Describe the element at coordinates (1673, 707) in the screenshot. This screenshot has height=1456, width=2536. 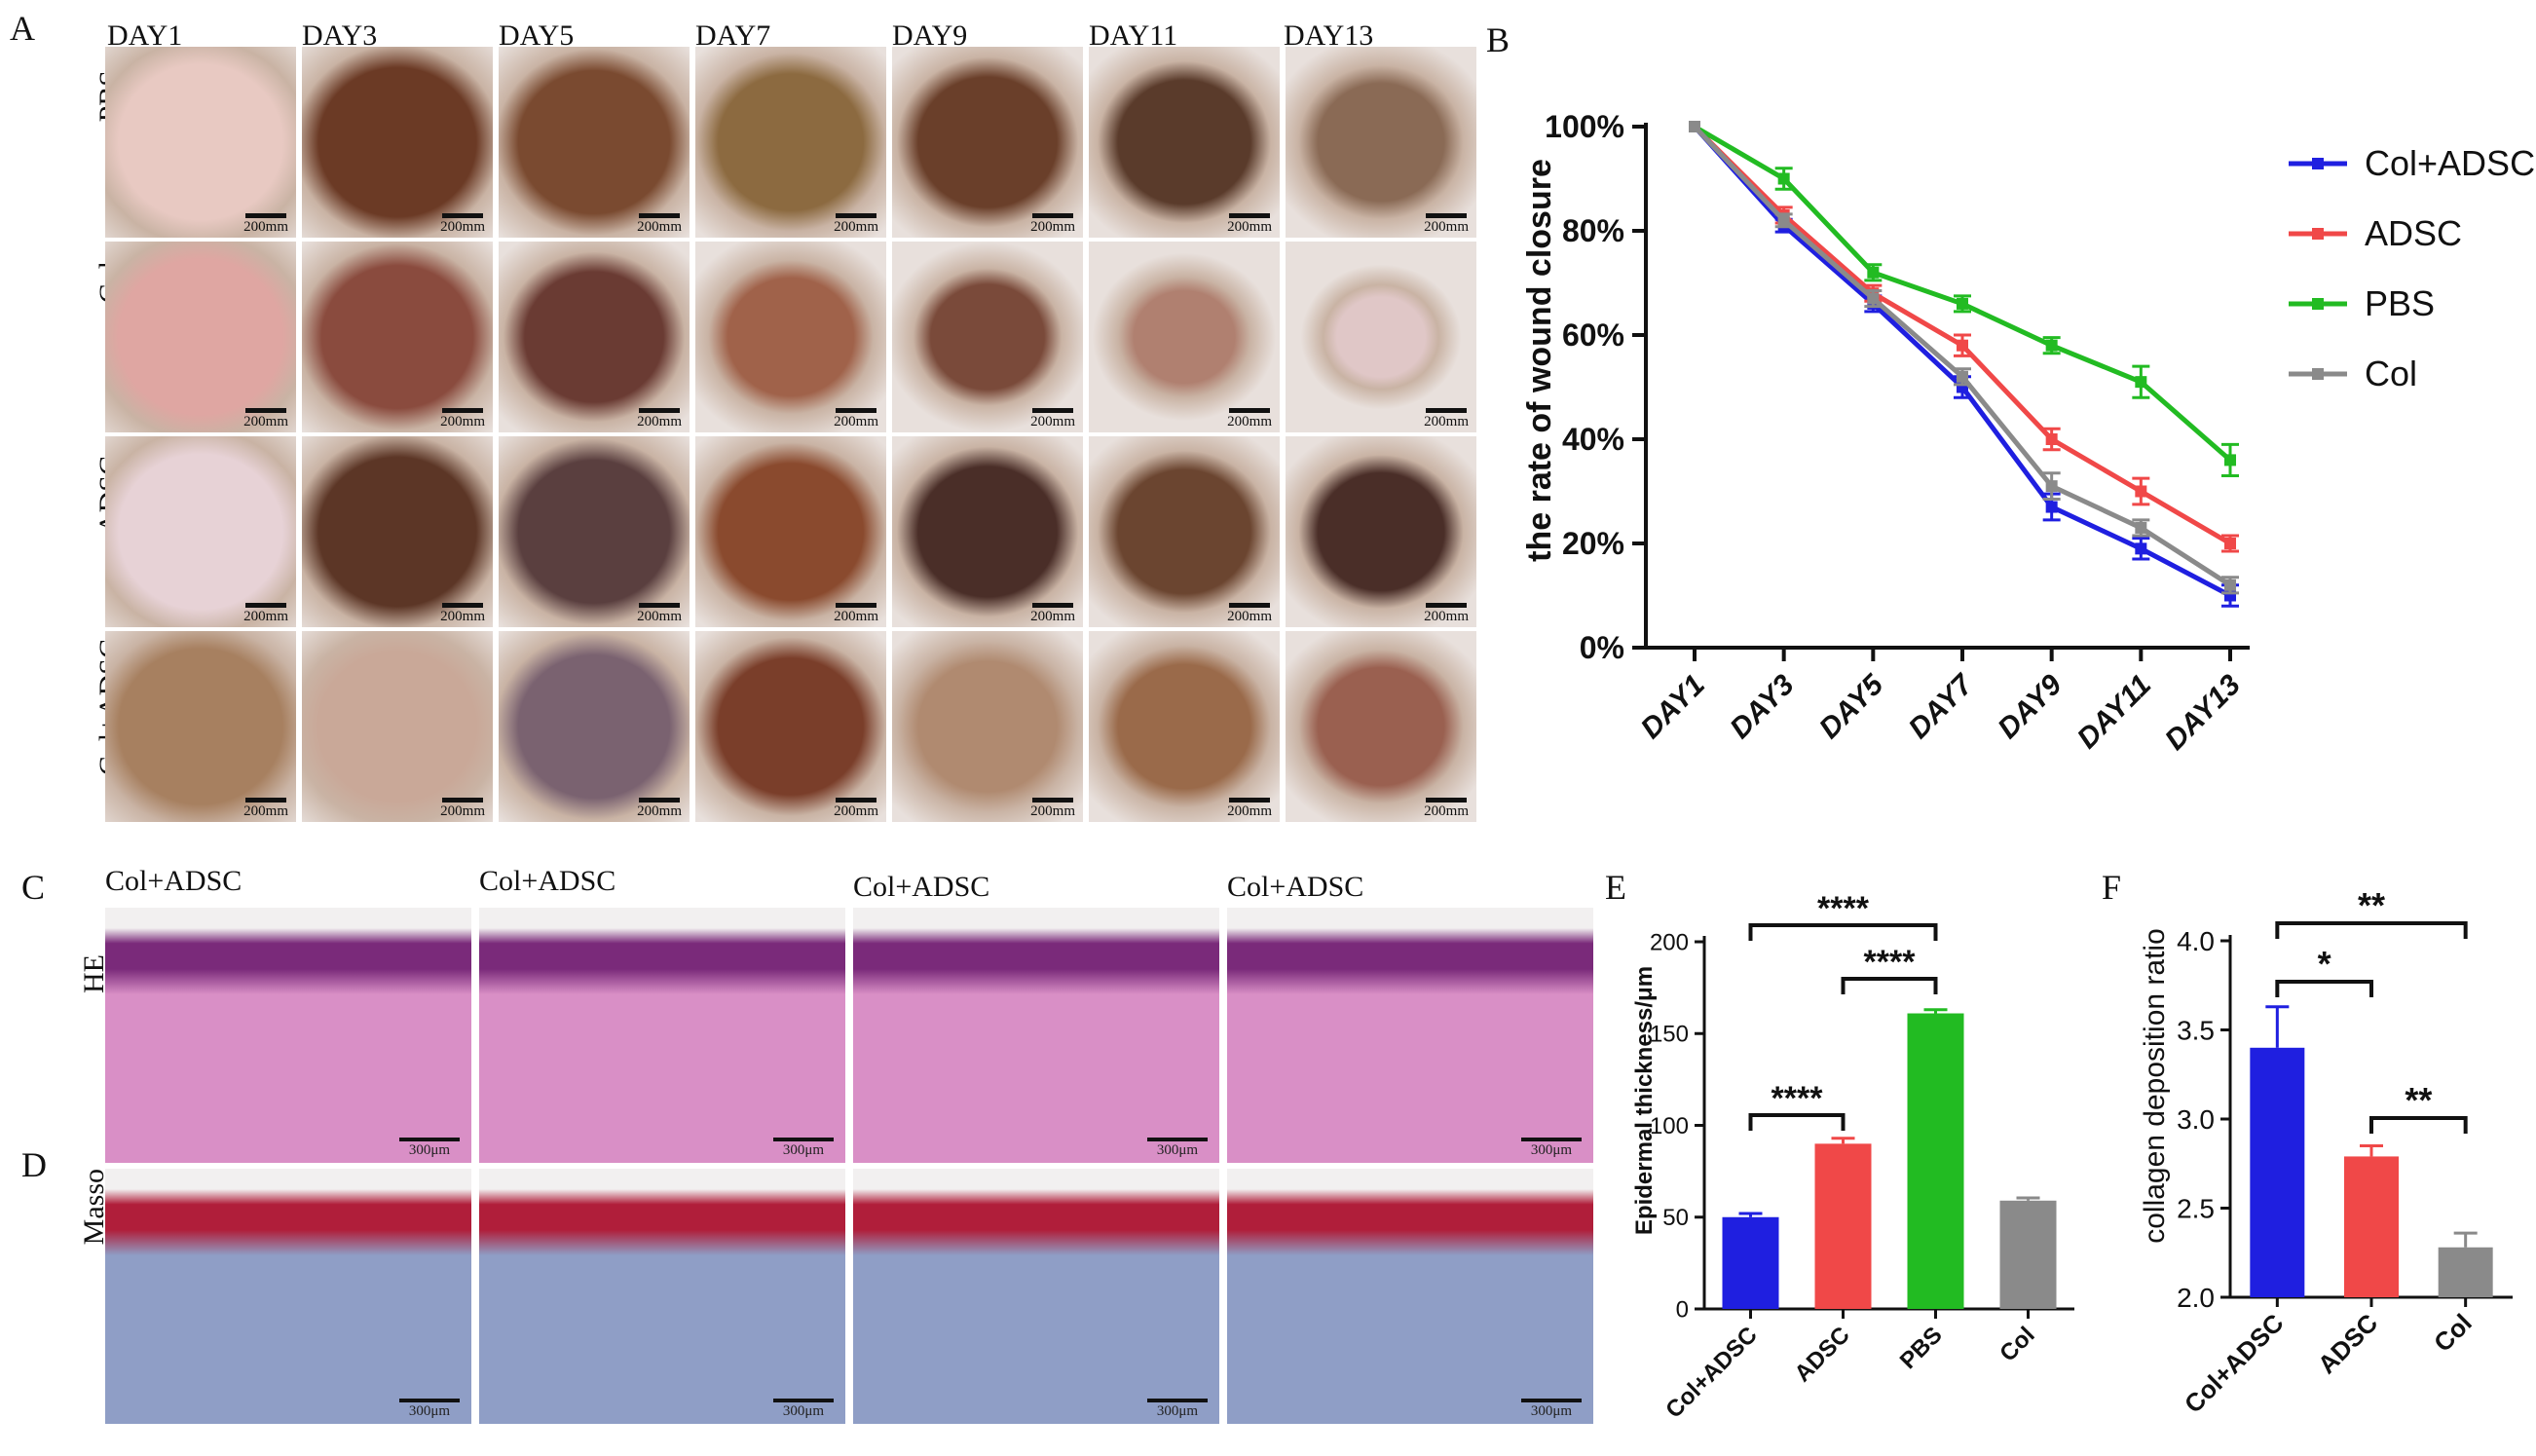
I see `x-tick-label: DAY1` at that location.